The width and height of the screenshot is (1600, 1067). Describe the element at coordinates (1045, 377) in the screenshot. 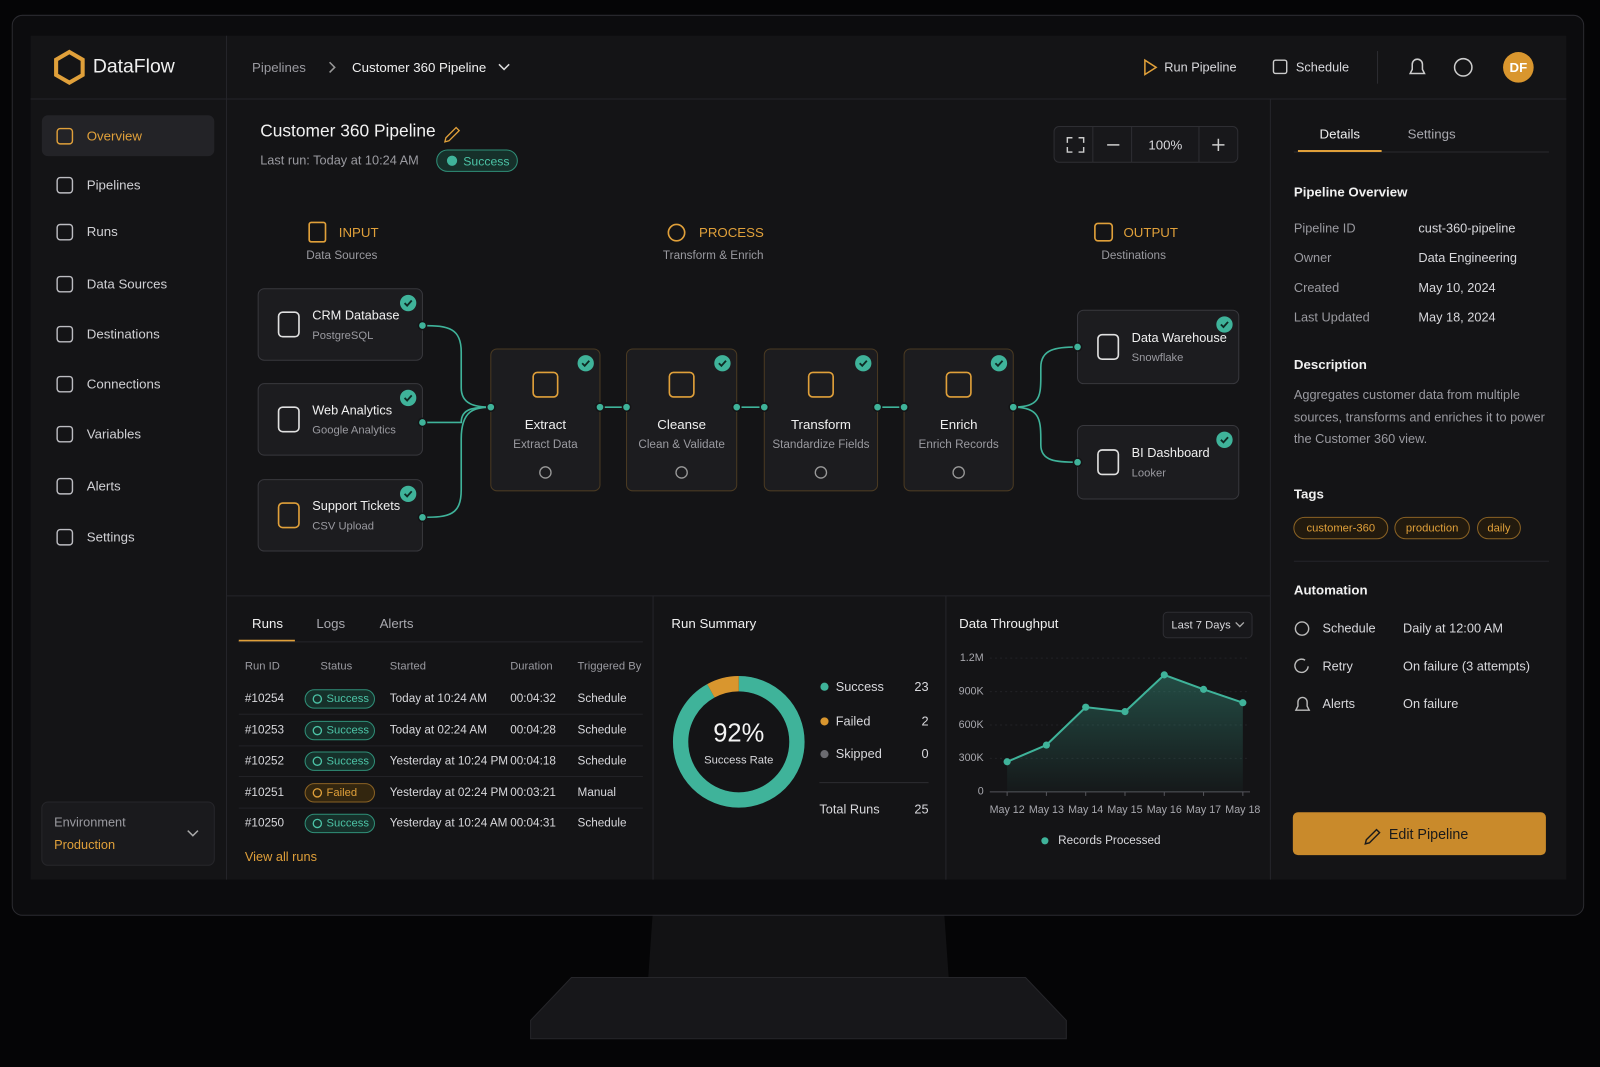

I see `connector` at that location.